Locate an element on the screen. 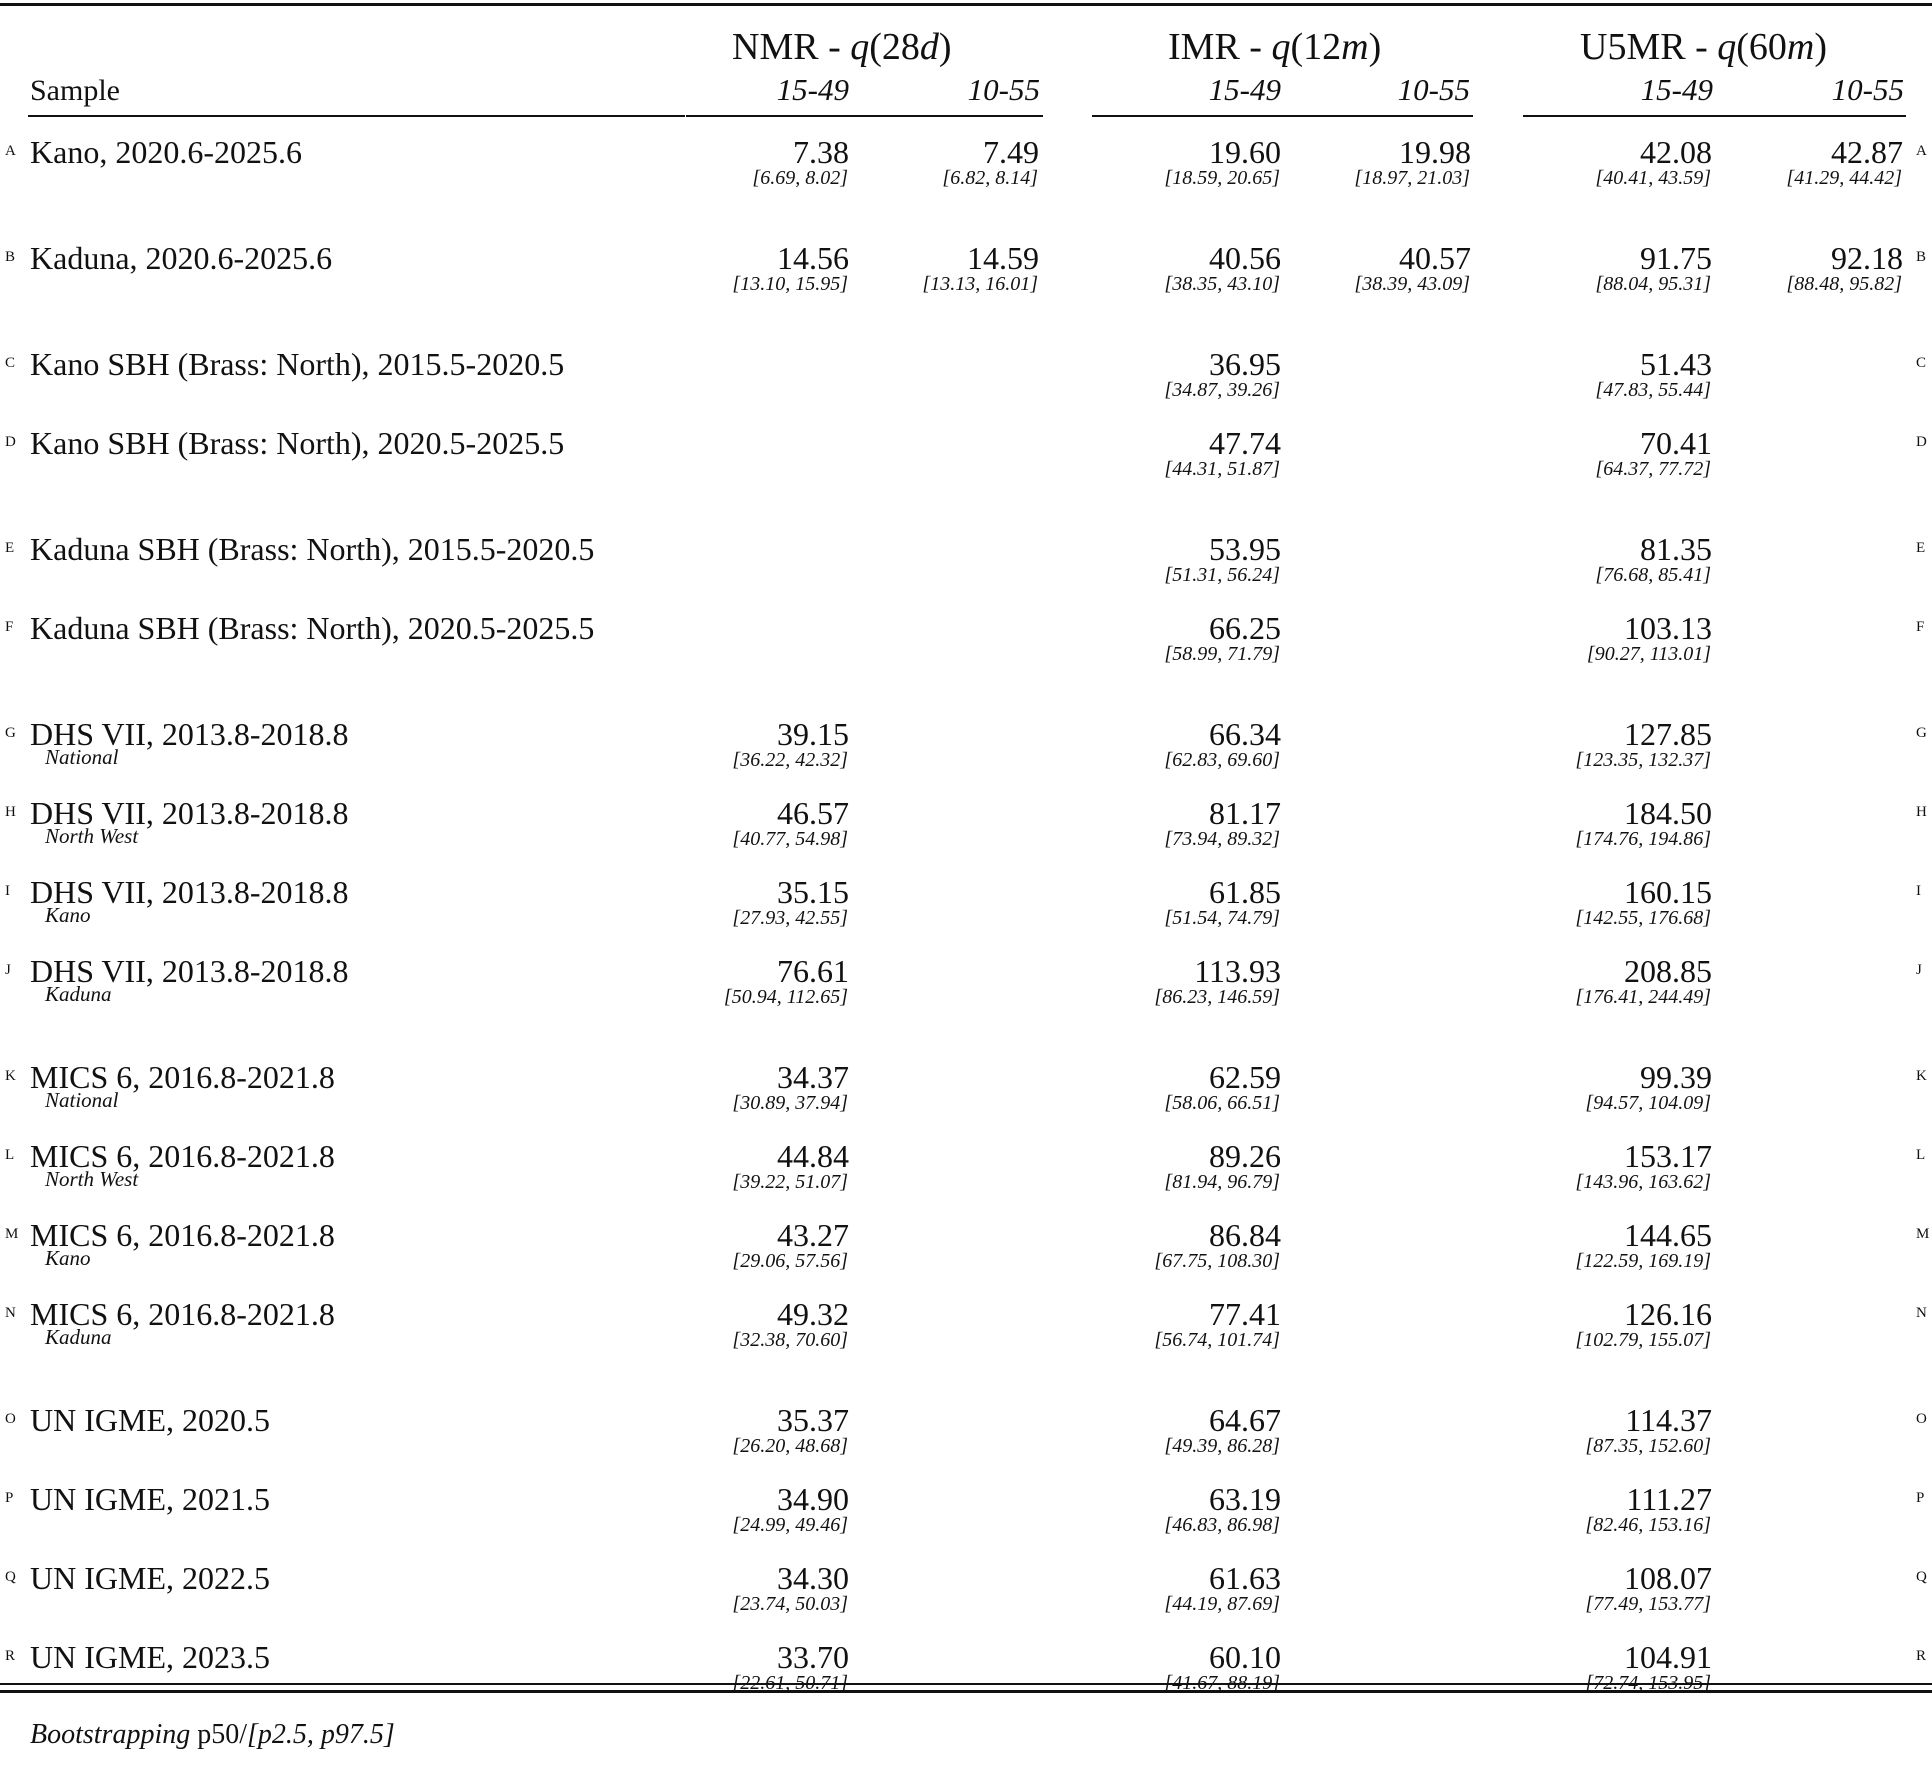  row-letter-left: H is located at coordinates (10, 812).